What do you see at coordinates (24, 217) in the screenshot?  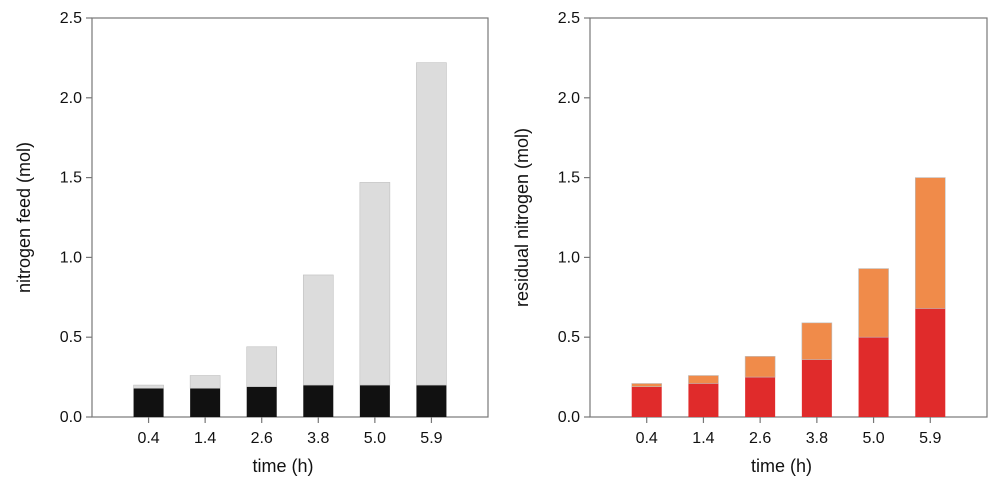 I see `y-axis-label: nitrogen feed (mol)` at bounding box center [24, 217].